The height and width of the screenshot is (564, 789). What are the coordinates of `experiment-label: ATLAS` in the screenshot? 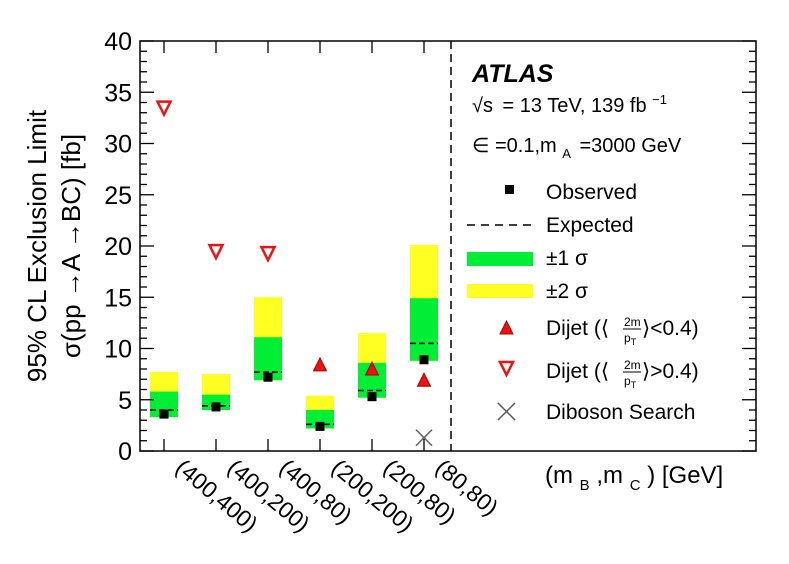 It's located at (512, 74).